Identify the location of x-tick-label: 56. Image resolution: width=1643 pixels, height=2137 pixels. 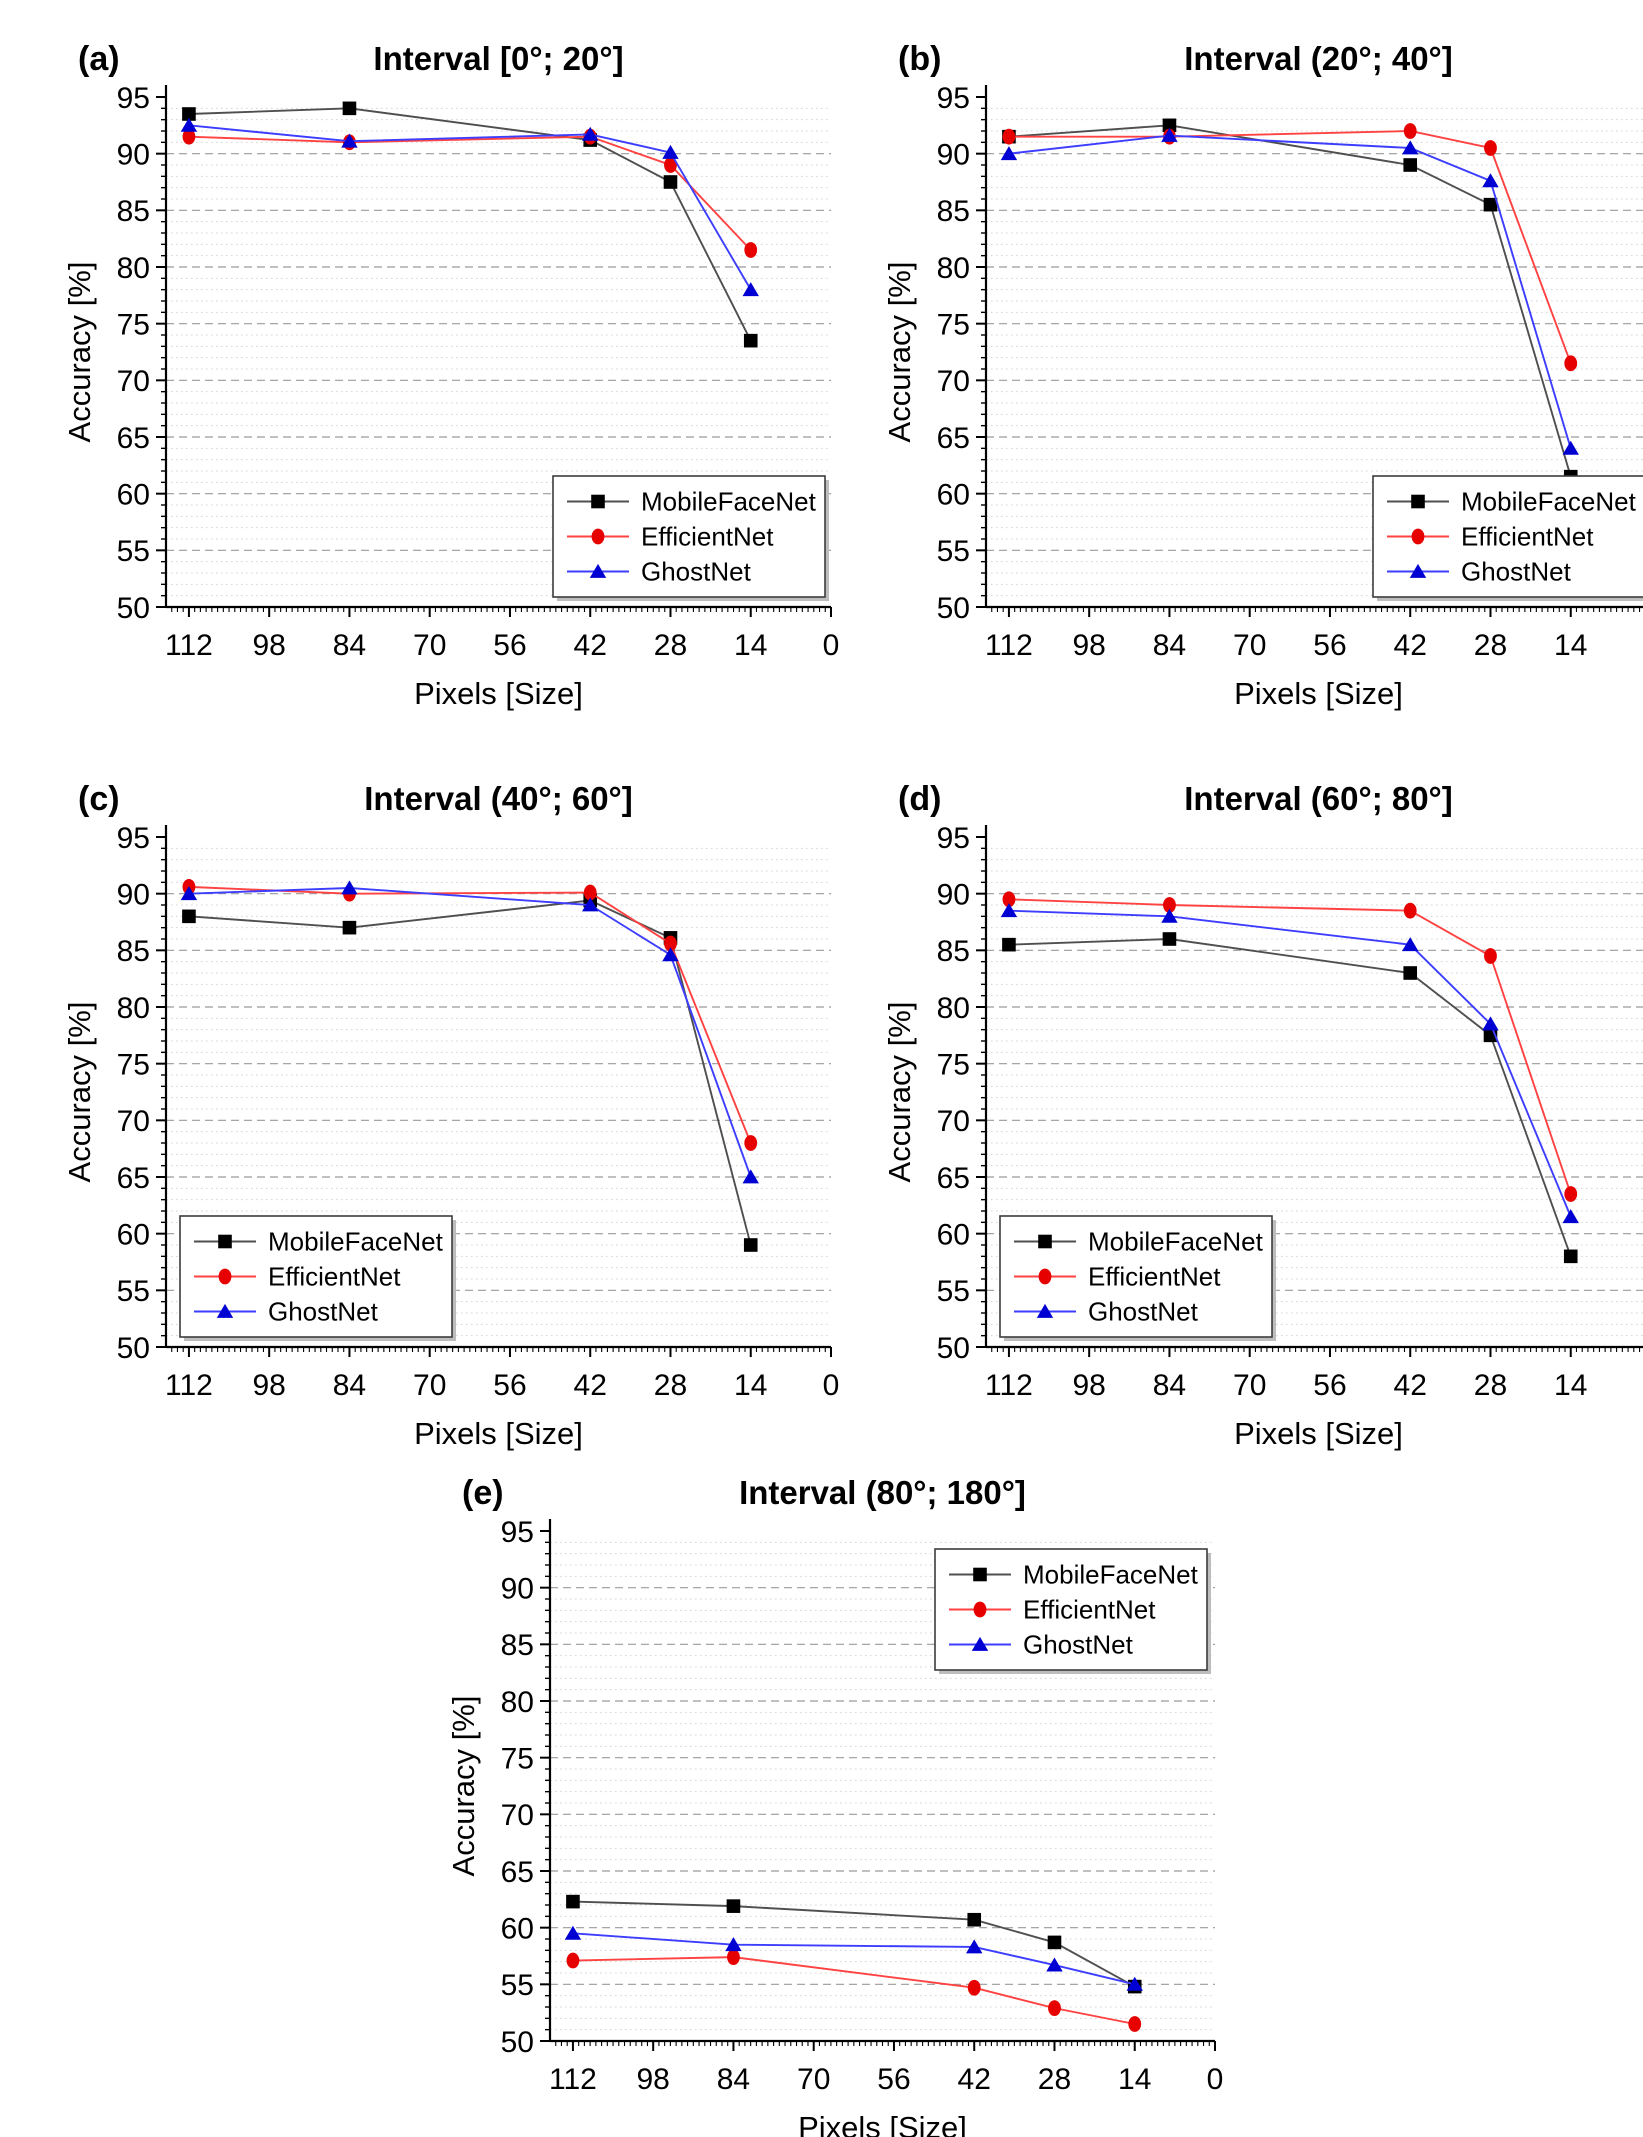
(509, 645).